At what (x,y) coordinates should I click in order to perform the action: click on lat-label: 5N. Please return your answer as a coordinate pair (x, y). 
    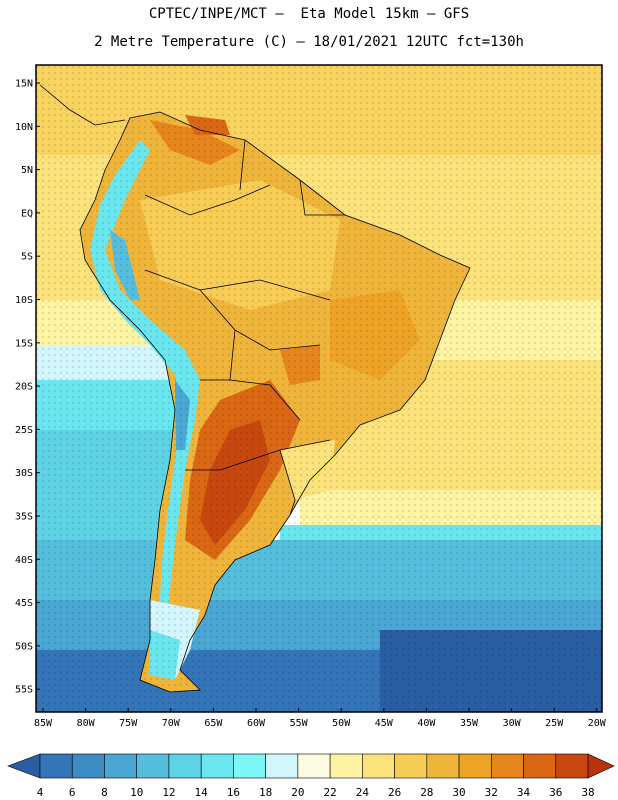
    Looking at the image, I should click on (27, 170).